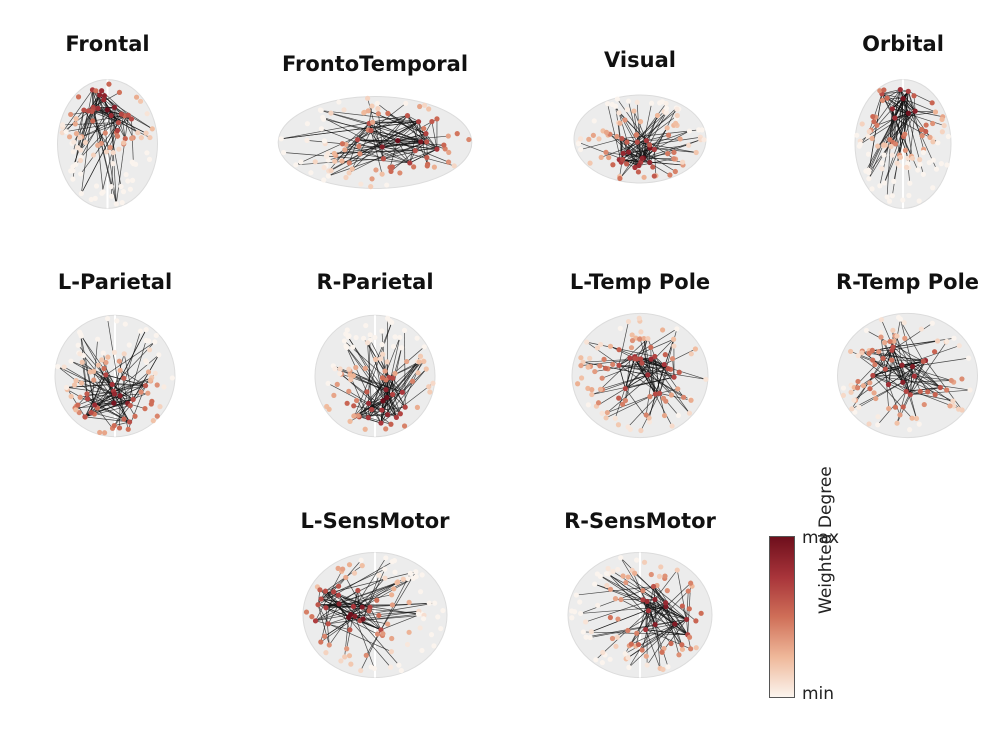 Image resolution: width=1004 pixels, height=736 pixels. I want to click on brain-network-graph, so click(375, 615).